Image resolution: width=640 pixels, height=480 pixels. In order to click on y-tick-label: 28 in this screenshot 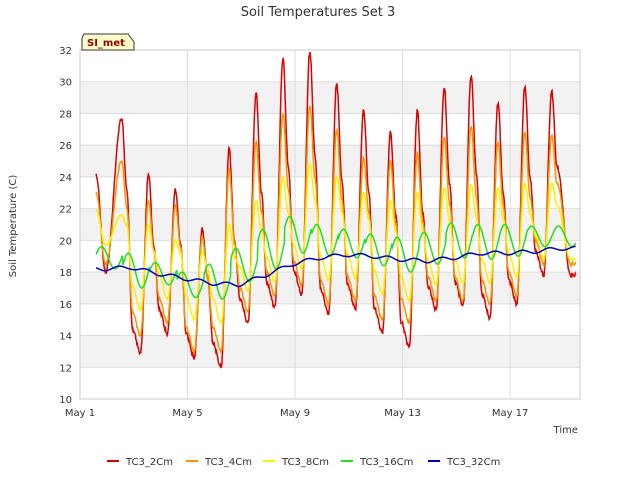, I will do `click(65, 114)`.